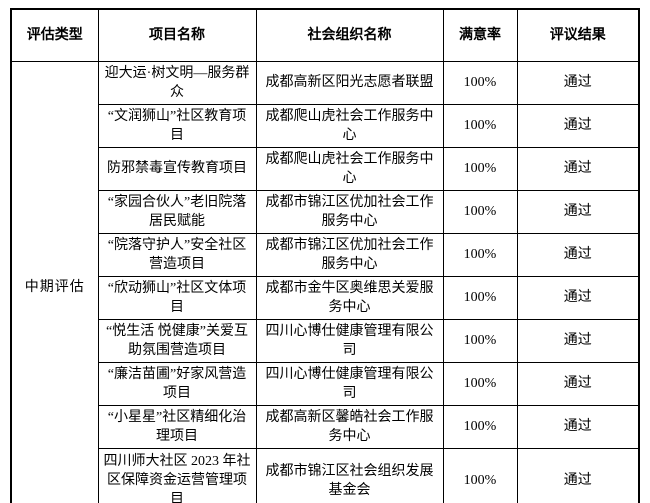  I want to click on header-organization-name: 社会组织名称, so click(349, 35).